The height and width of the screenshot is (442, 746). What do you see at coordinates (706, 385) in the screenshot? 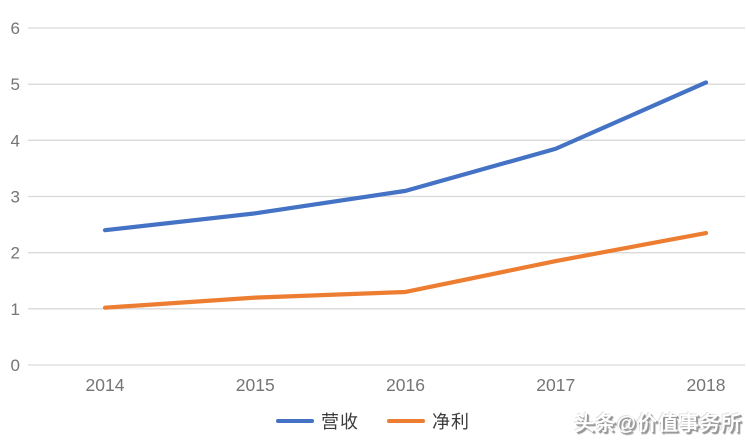
I see `x-axis-tick-label: 2018` at bounding box center [706, 385].